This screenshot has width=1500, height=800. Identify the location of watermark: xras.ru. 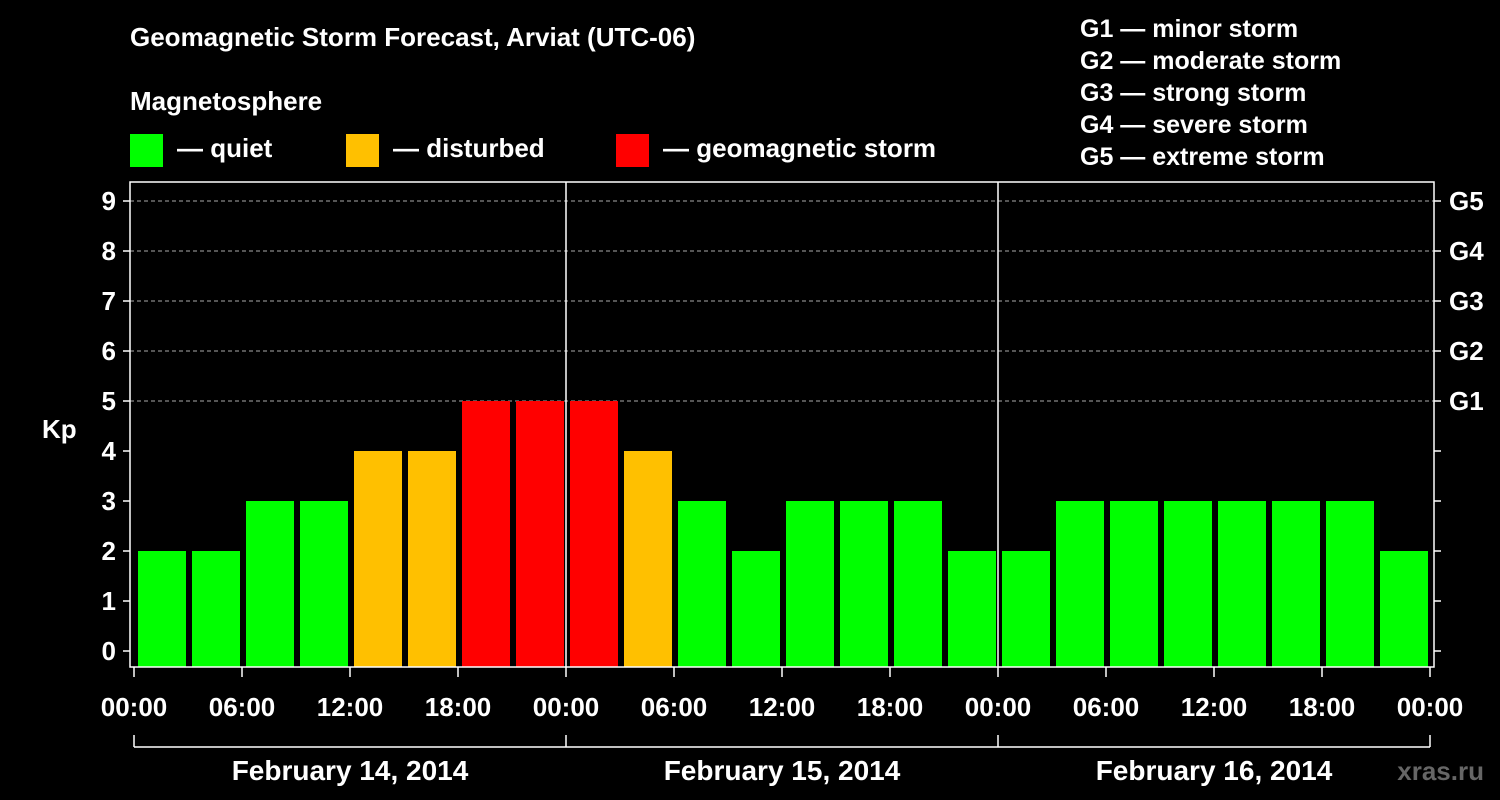
(1440, 771).